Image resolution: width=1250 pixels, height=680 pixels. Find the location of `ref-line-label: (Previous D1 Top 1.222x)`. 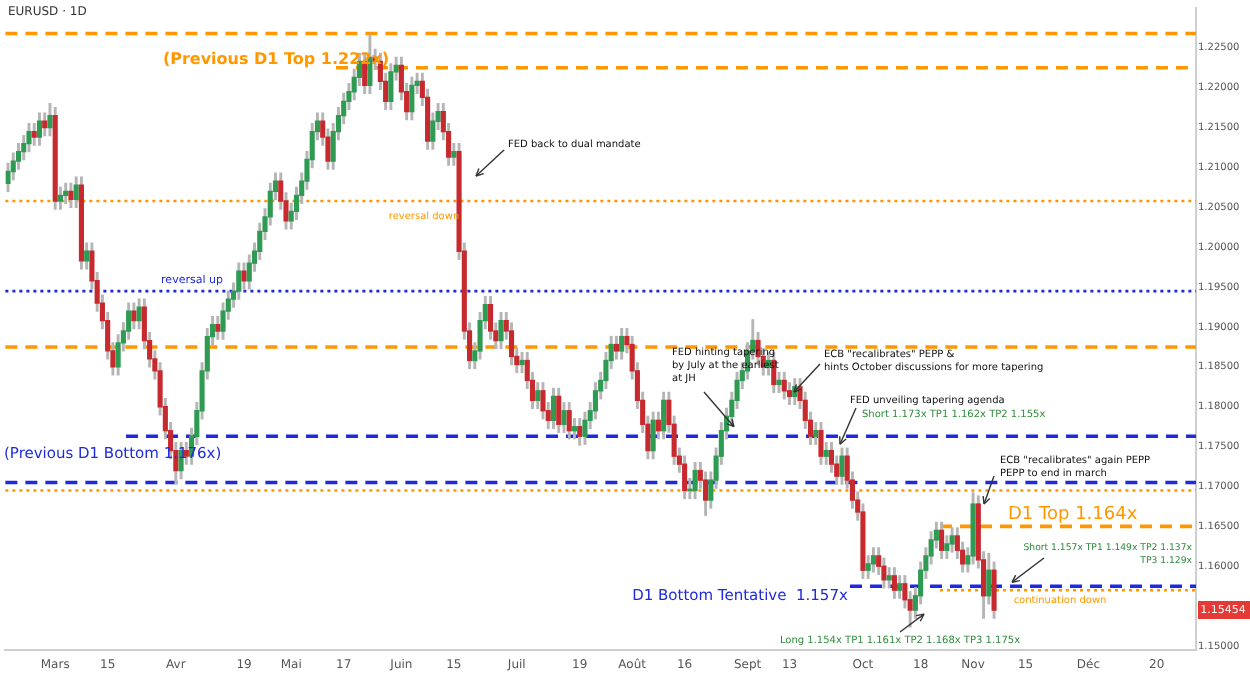

ref-line-label: (Previous D1 Top 1.222x) is located at coordinates (276, 59).